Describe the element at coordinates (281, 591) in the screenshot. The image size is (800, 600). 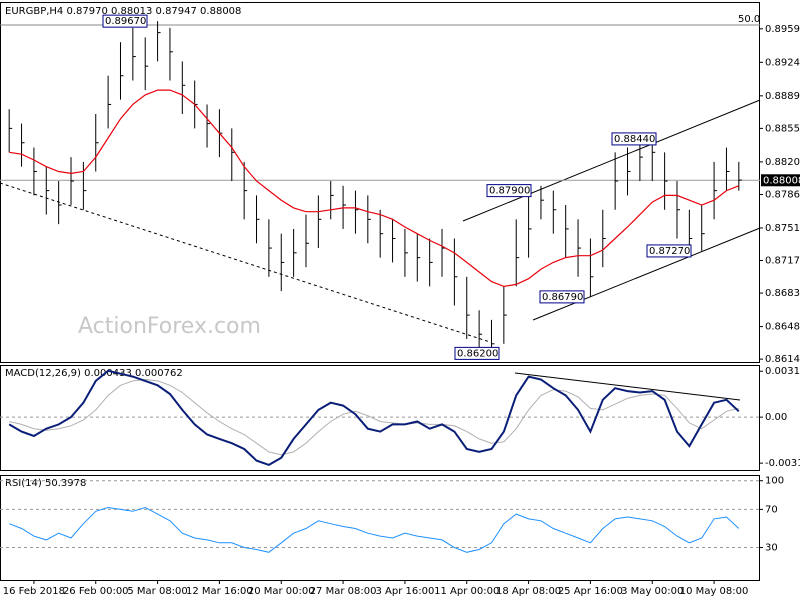
I see `x-tick-label: 20 Mar 00:00` at that location.